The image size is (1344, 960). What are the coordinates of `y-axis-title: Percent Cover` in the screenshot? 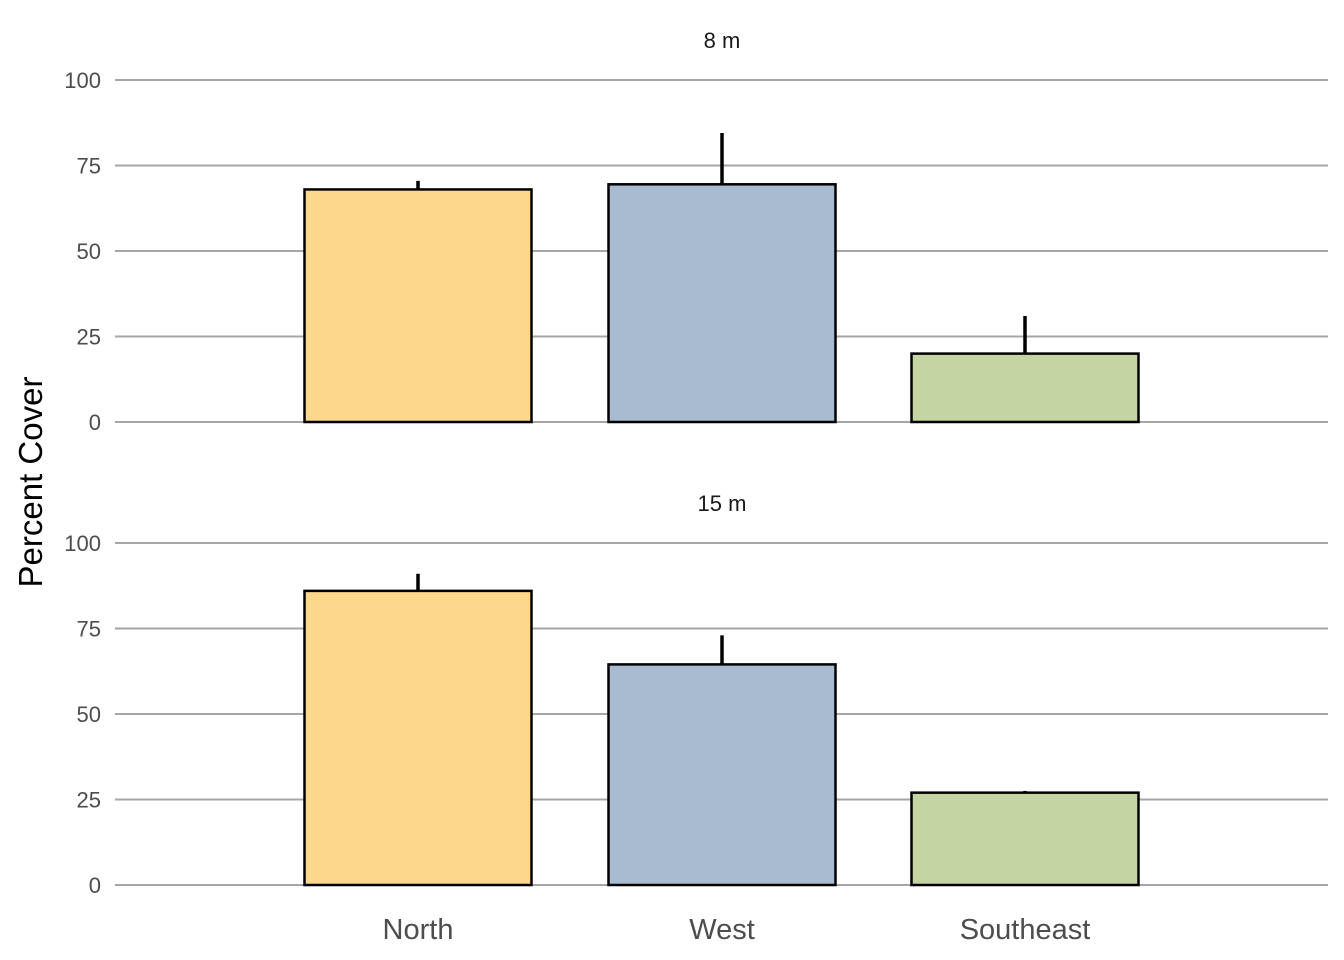 It's located at (30, 482).